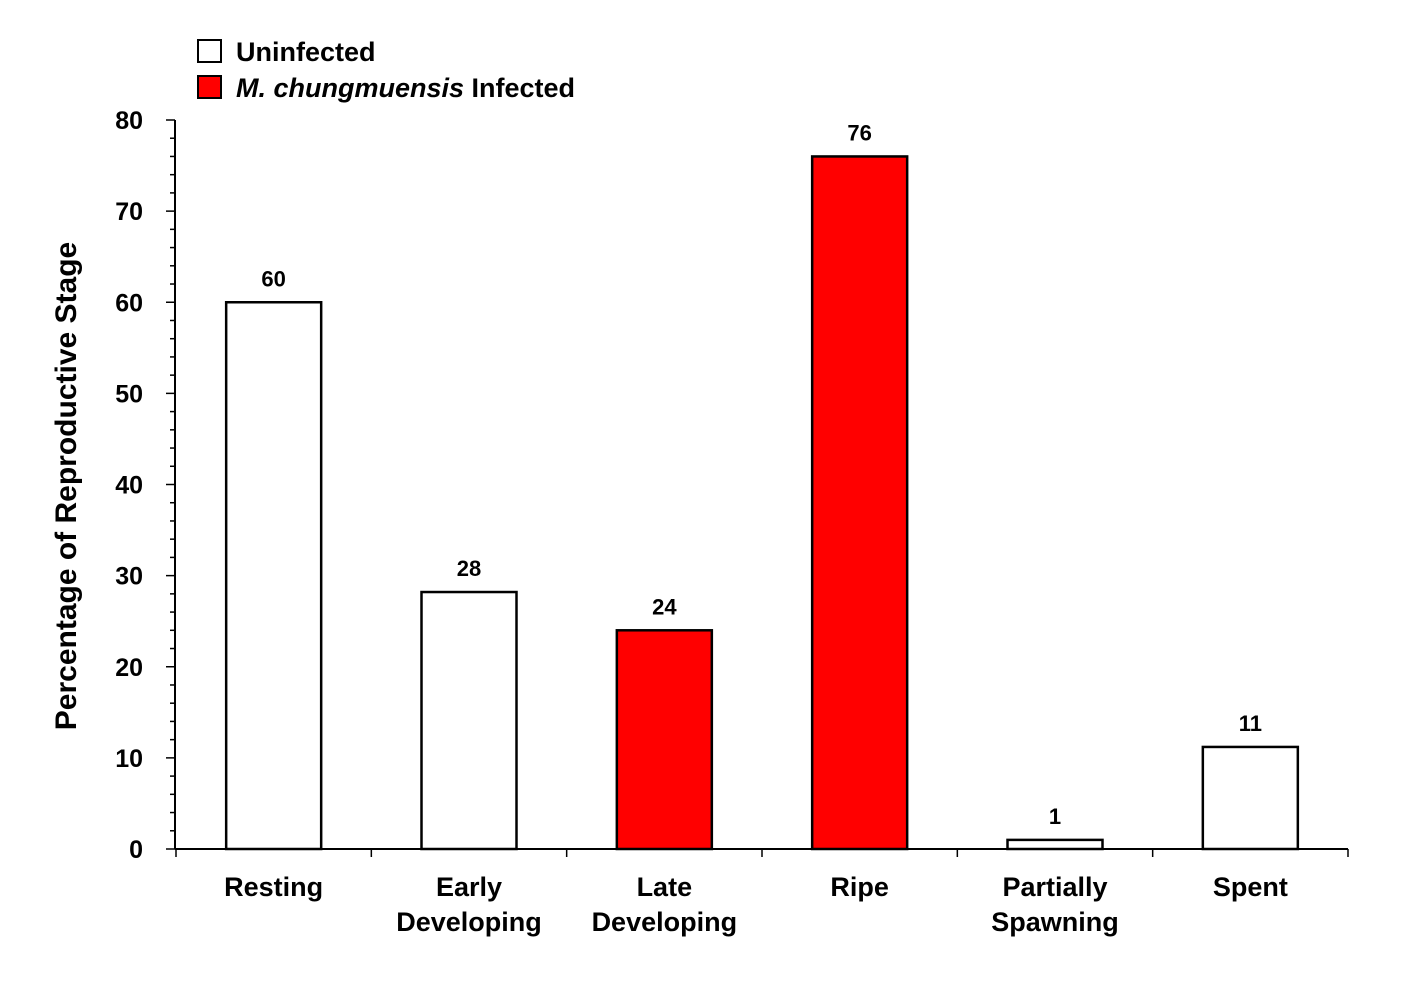  Describe the element at coordinates (129, 212) in the screenshot. I see `y-tick-label: 70` at that location.